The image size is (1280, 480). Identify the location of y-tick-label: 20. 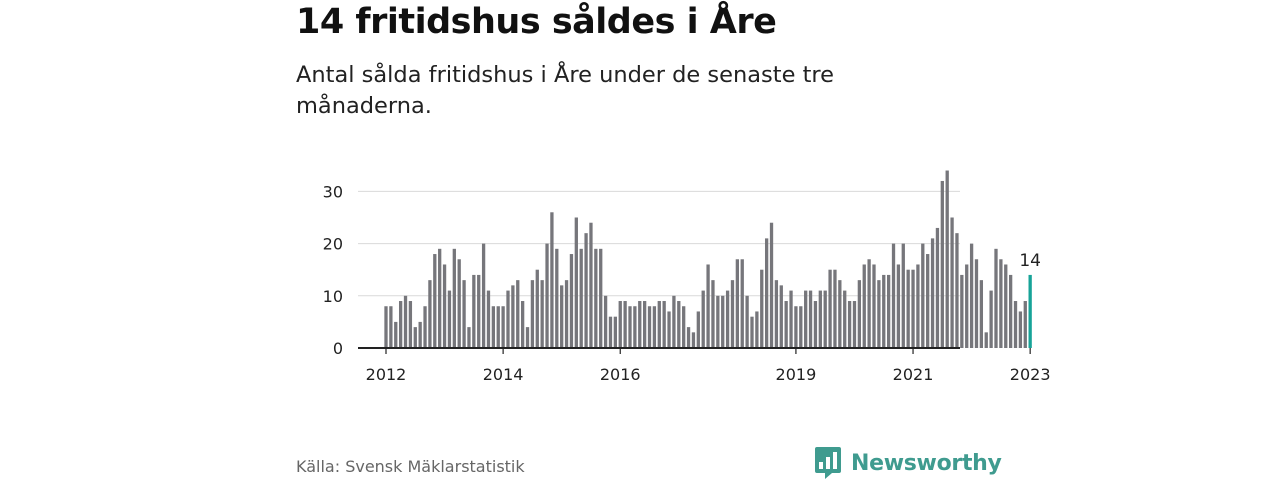
(333, 244).